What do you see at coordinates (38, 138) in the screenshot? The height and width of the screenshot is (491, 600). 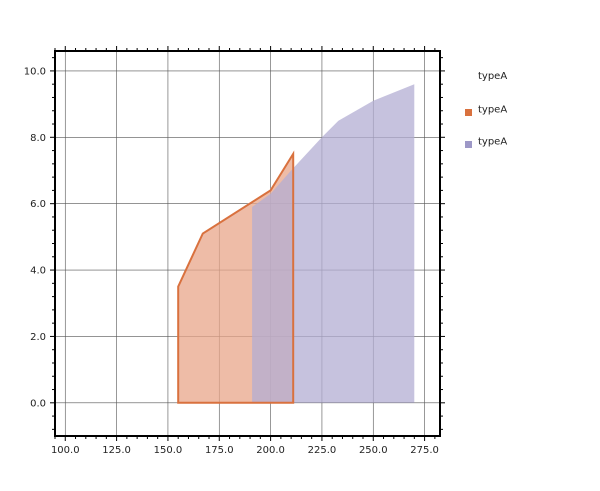 I see `y-tick-label: 8.0` at bounding box center [38, 138].